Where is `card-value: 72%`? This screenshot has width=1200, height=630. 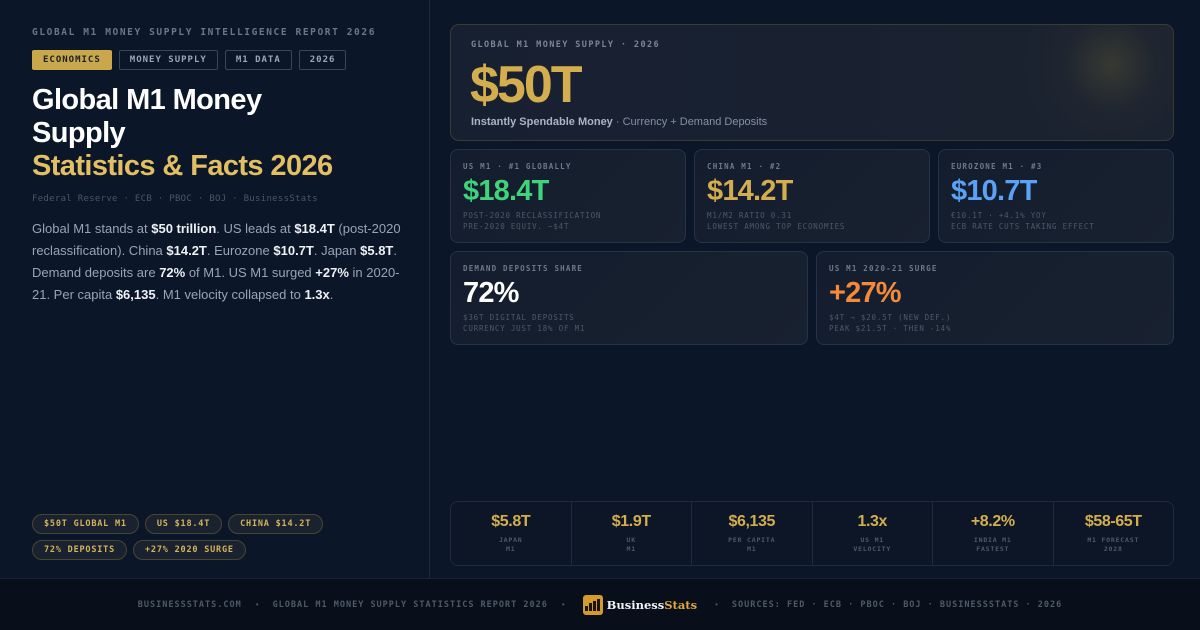 card-value: 72% is located at coordinates (491, 293).